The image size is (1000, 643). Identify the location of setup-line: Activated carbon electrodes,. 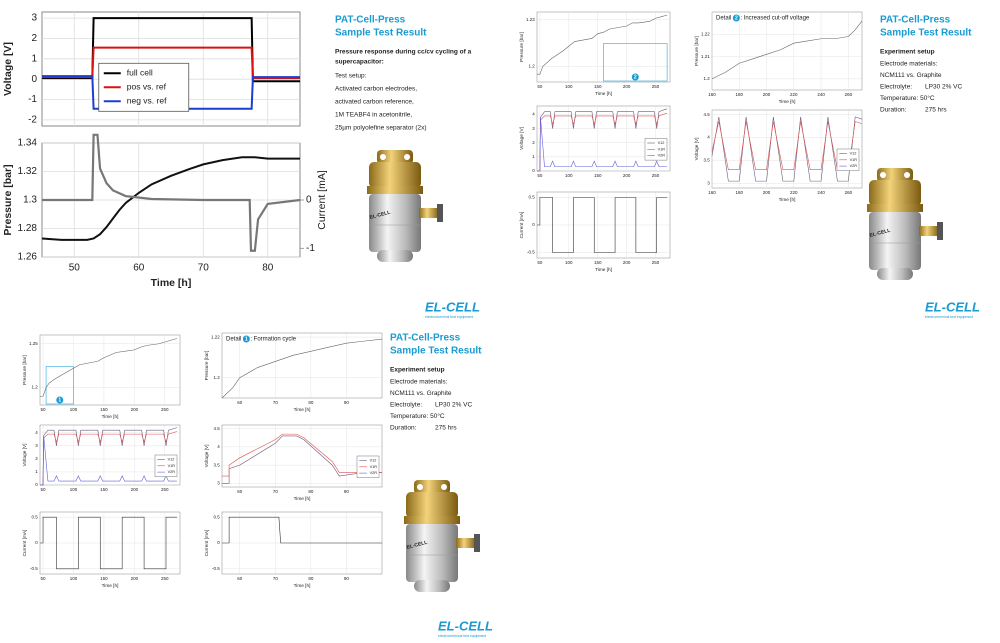
(376, 89).